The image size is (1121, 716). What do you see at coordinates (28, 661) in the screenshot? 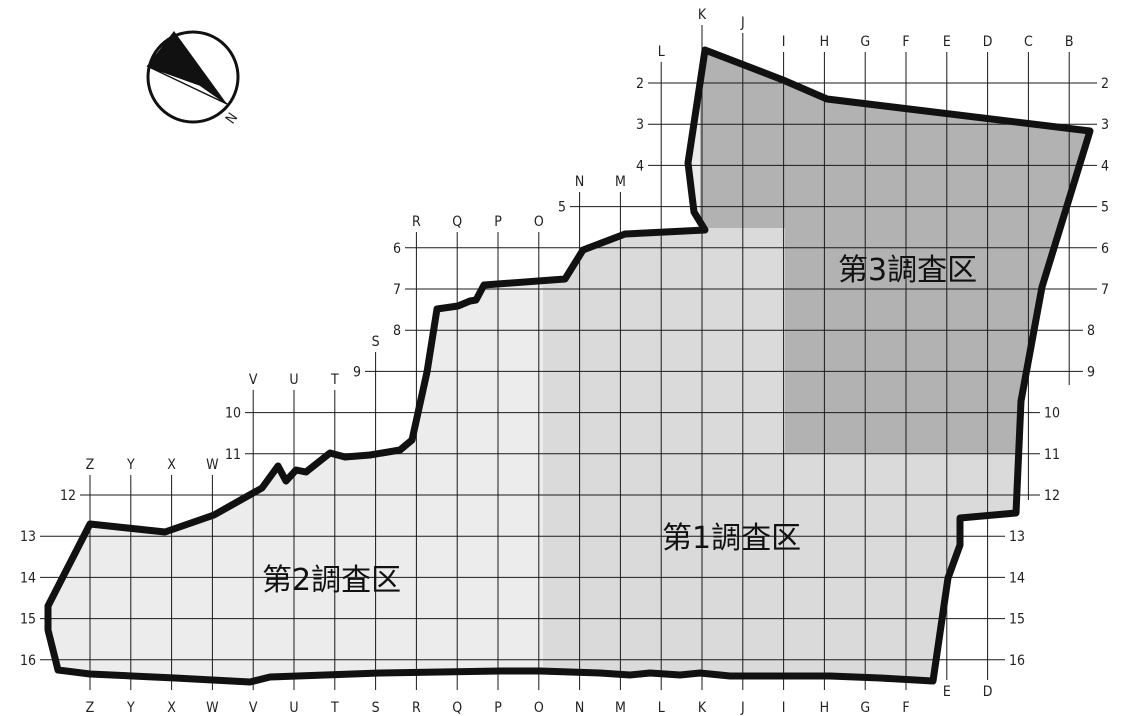
I see `row-label-left: 16` at bounding box center [28, 661].